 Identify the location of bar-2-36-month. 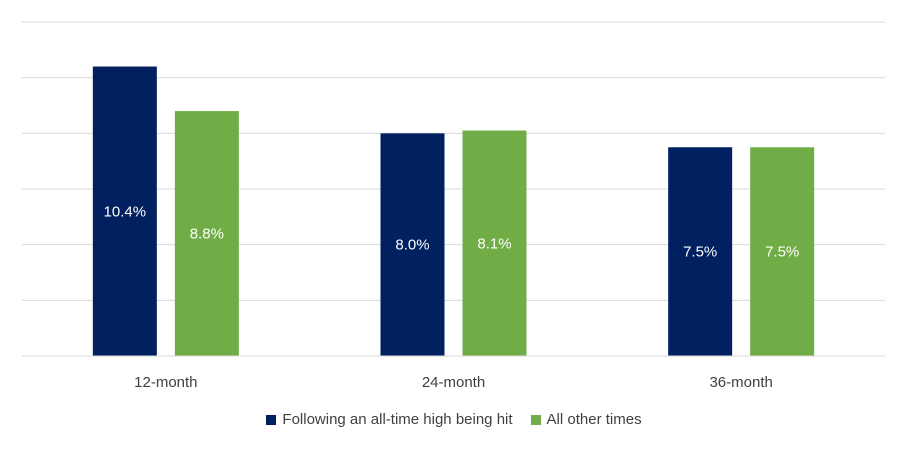
(782, 251).